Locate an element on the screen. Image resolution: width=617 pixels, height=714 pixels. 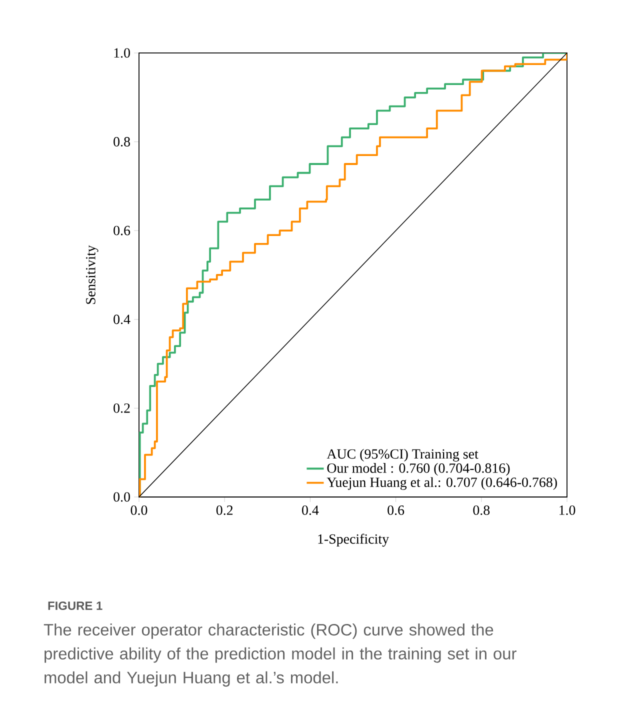
x-tick-label: 1.0 is located at coordinates (568, 510).